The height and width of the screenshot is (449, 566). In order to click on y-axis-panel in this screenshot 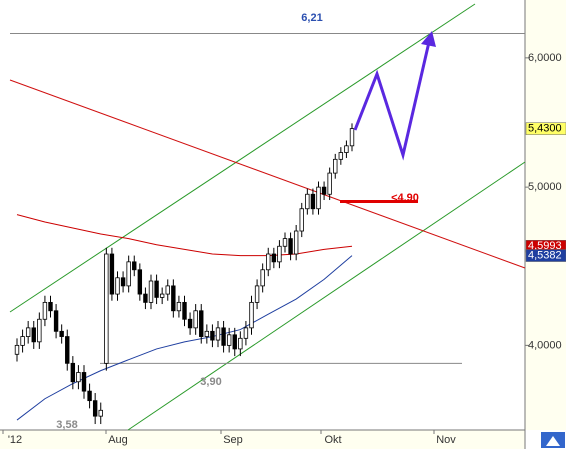, I will do `click(545, 215)`.